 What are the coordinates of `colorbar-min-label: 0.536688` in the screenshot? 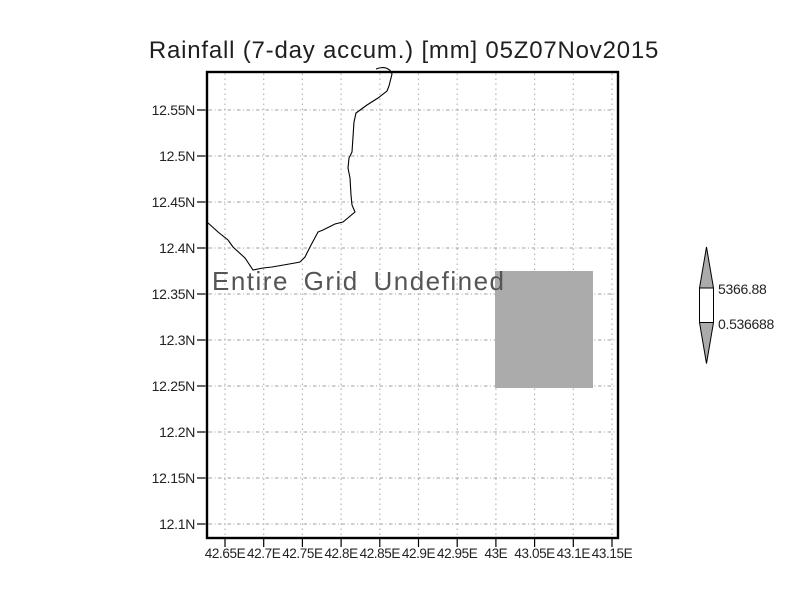 It's located at (746, 324).